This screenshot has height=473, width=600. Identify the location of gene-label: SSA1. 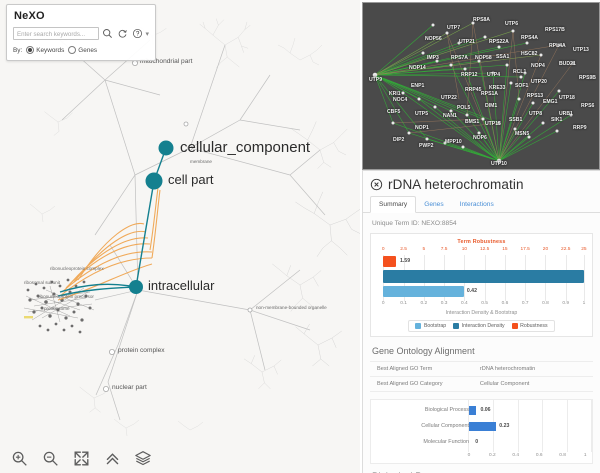
(503, 57).